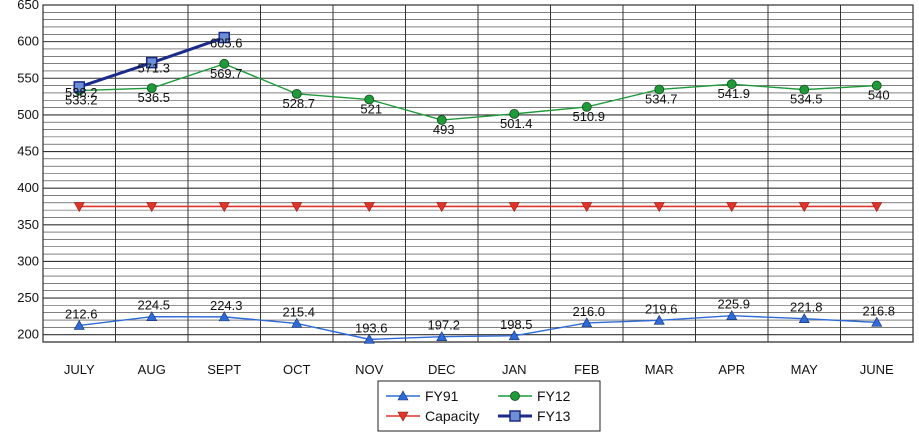 This screenshot has width=919, height=434. What do you see at coordinates (444, 129) in the screenshot?
I see `data-label-fy12: 493` at bounding box center [444, 129].